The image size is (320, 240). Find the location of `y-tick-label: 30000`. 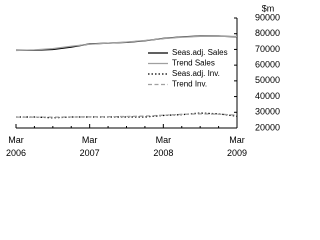

y-tick-label: 30000 is located at coordinates (267, 112).